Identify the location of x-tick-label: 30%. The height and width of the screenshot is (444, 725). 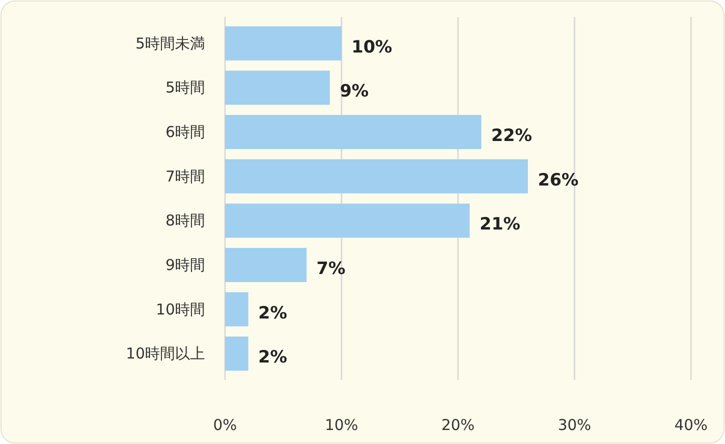
(575, 425).